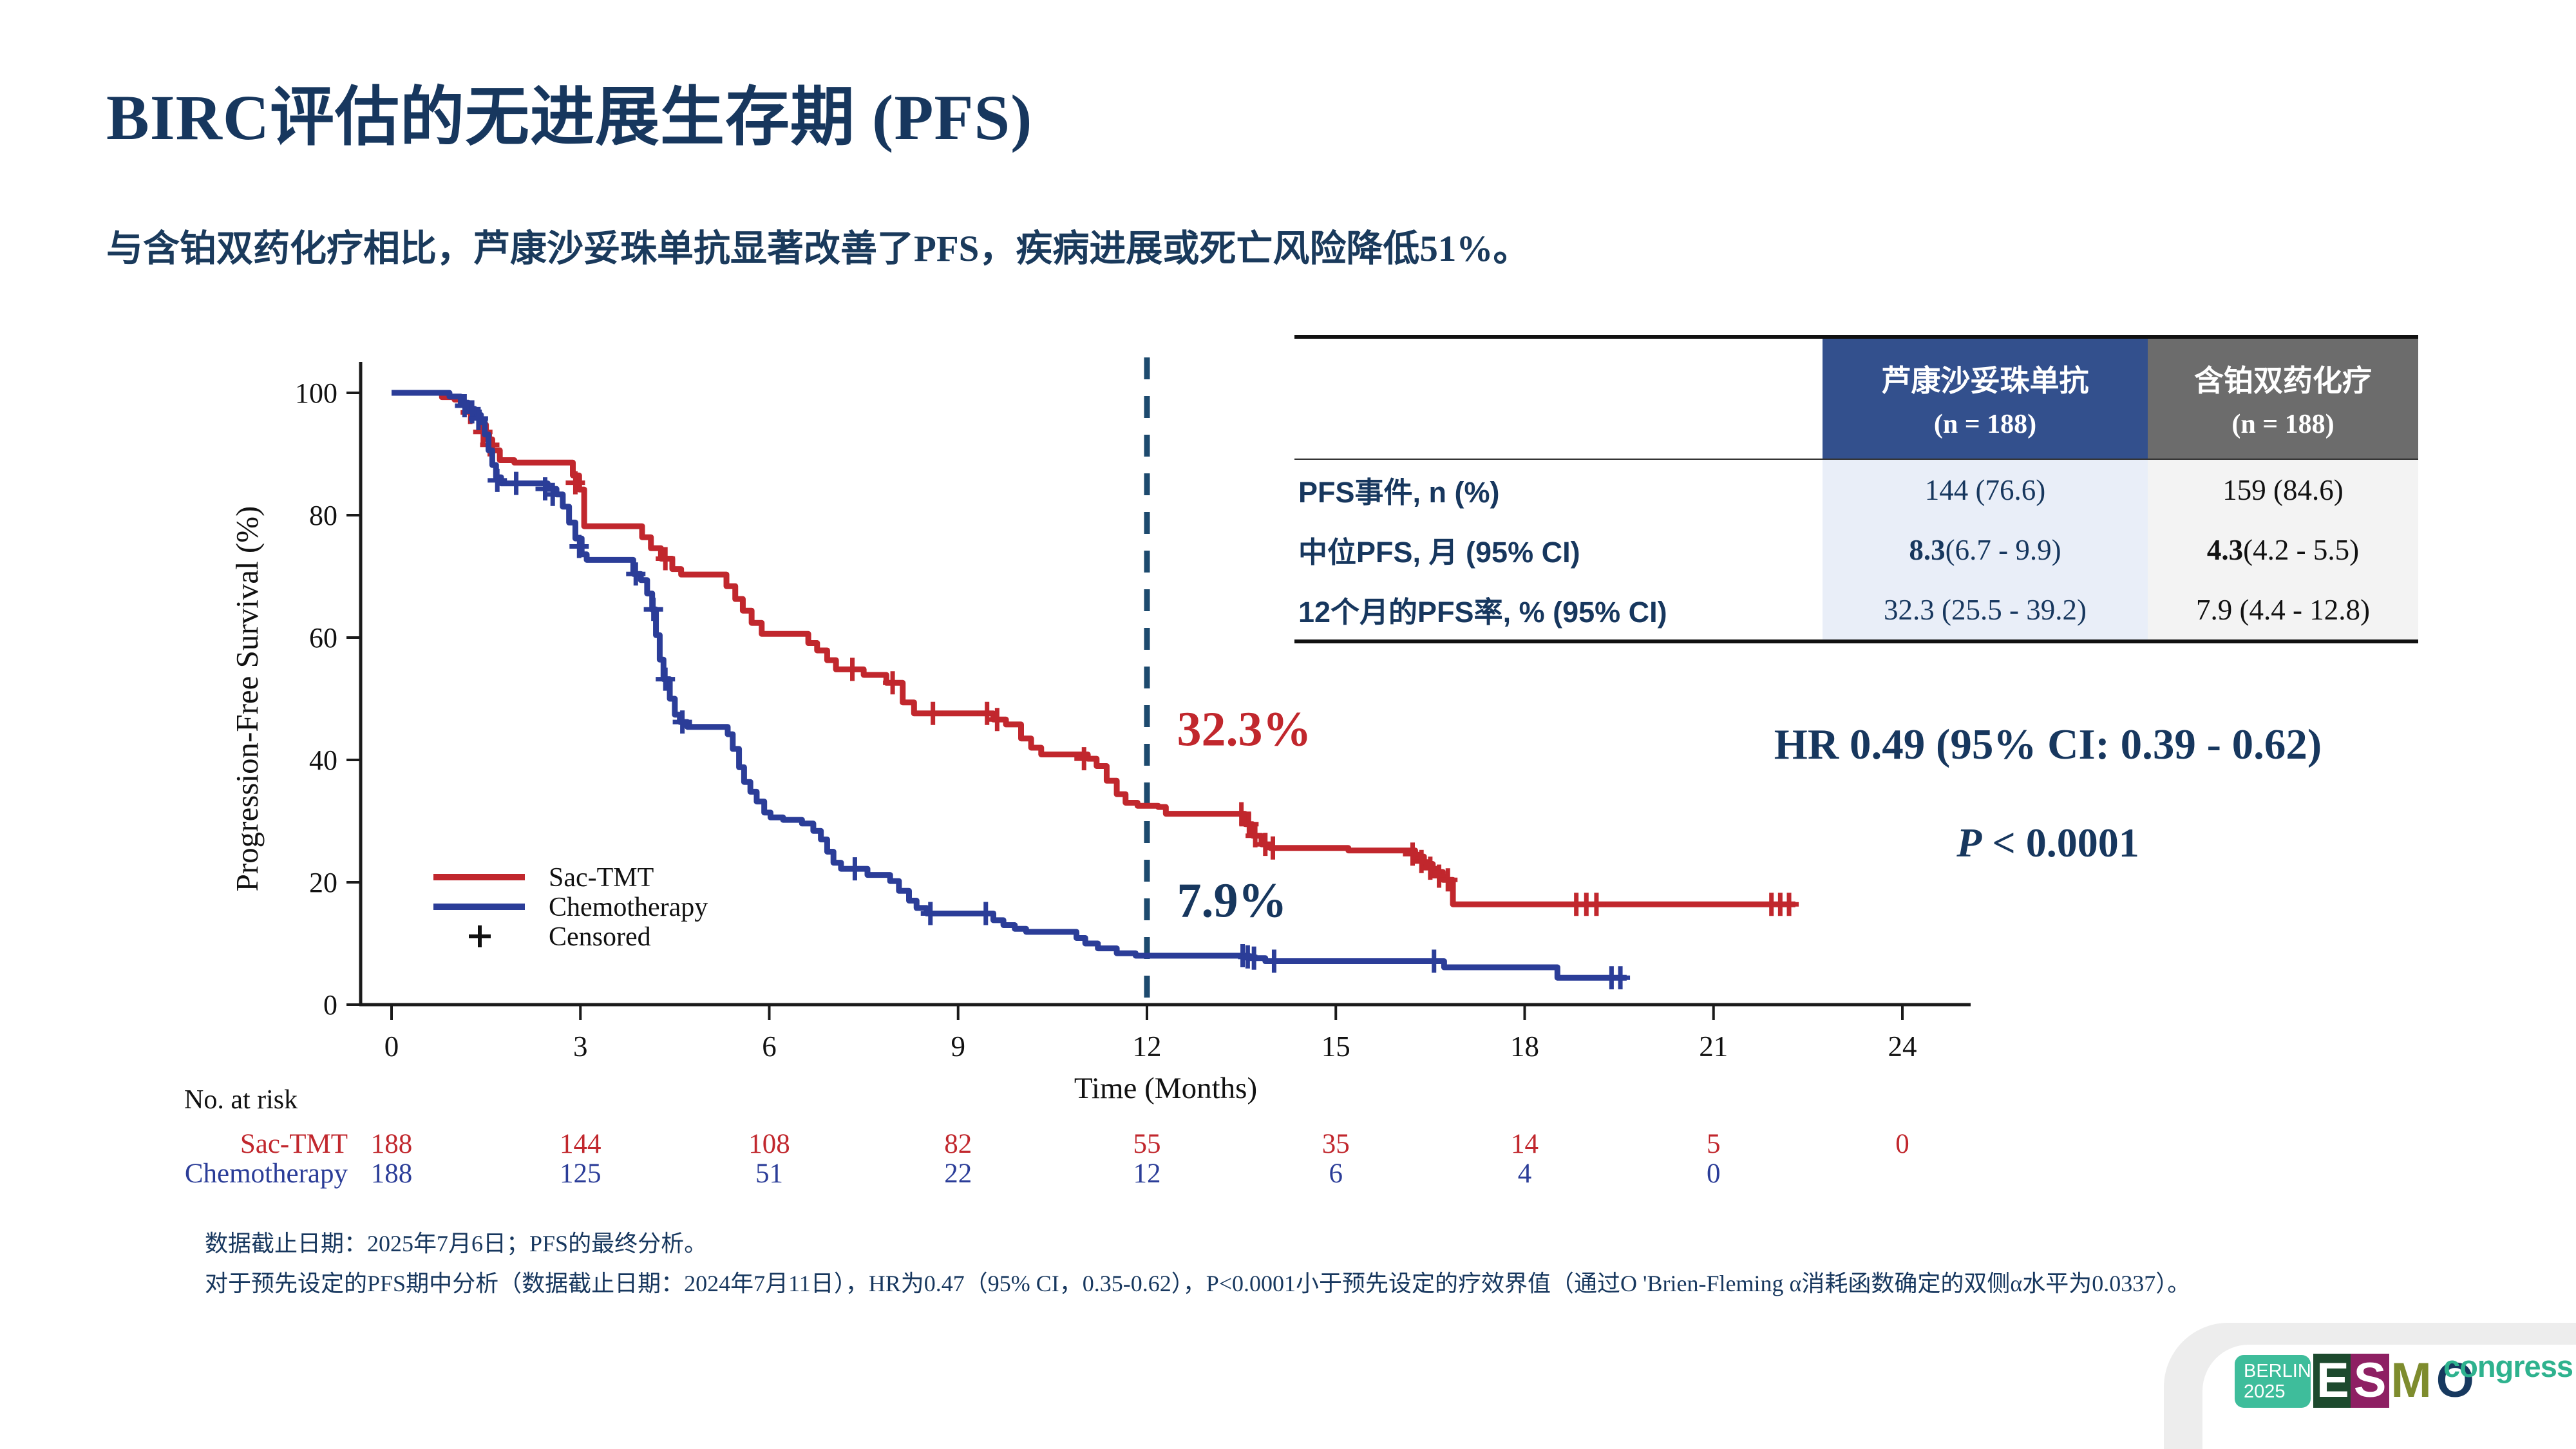 The height and width of the screenshot is (1449, 2576). What do you see at coordinates (1985, 550) in the screenshot?
I see `row-value: 8.3 (6.7 - 9.9)` at bounding box center [1985, 550].